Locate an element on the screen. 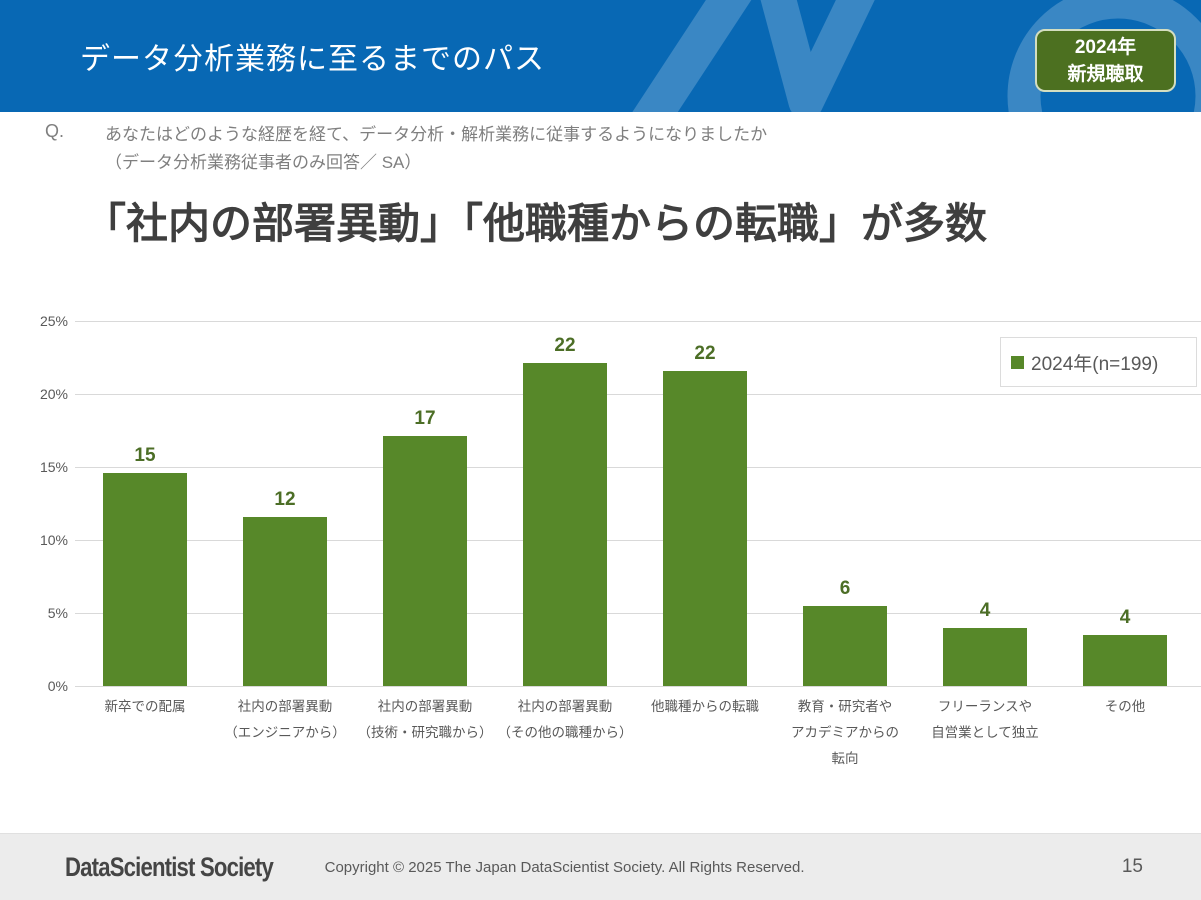 This screenshot has height=900, width=1201. question-prefix: Q. is located at coordinates (55, 131).